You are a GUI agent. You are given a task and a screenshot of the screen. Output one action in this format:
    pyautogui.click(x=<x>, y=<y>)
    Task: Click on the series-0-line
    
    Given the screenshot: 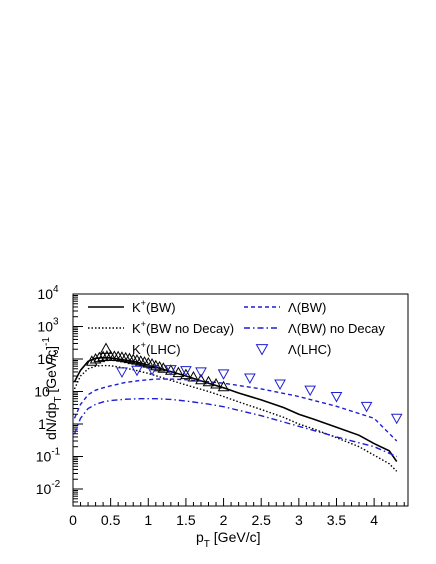 What is the action you would take?
    pyautogui.click(x=235, y=409)
    